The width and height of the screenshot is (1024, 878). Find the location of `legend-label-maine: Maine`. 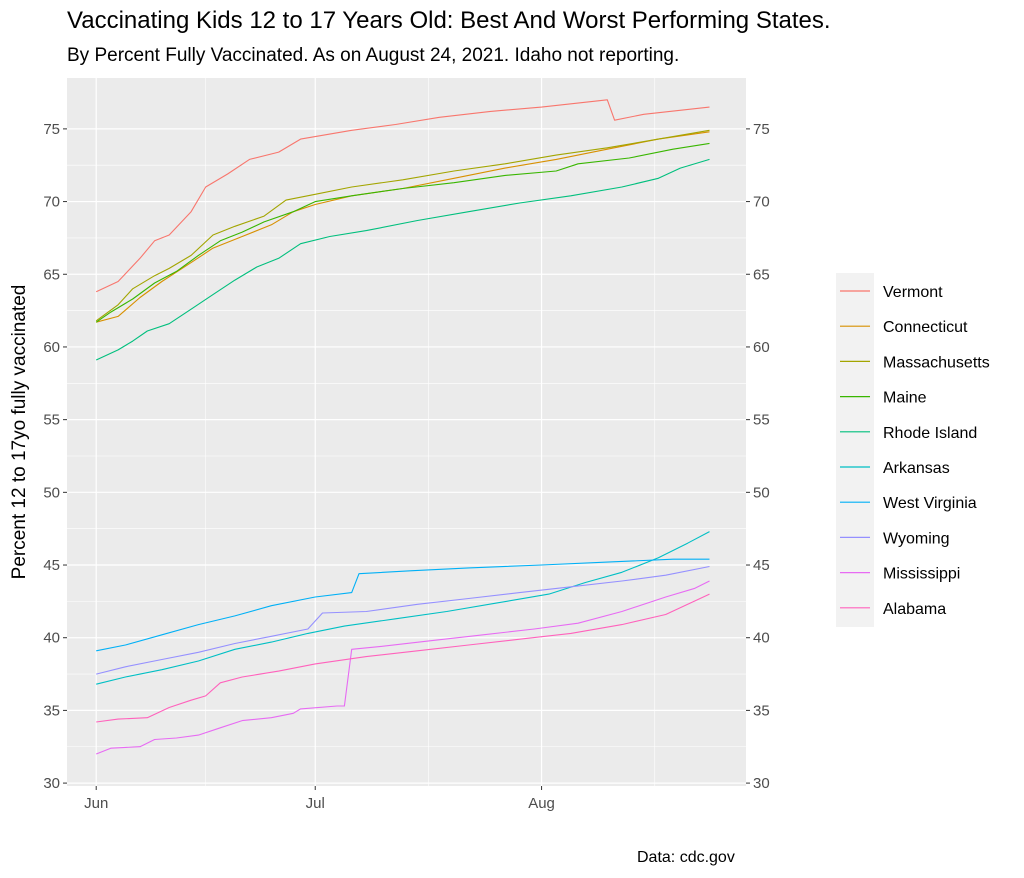

legend-label-maine: Maine is located at coordinates (905, 398).